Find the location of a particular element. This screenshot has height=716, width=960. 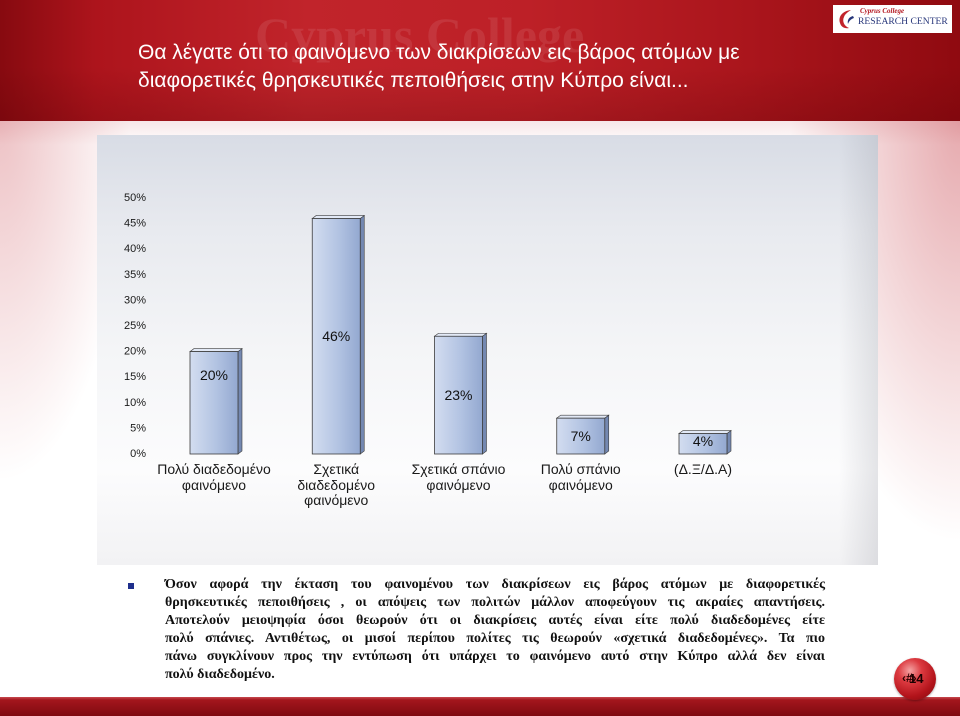

data-label: 7% is located at coordinates (581, 436).